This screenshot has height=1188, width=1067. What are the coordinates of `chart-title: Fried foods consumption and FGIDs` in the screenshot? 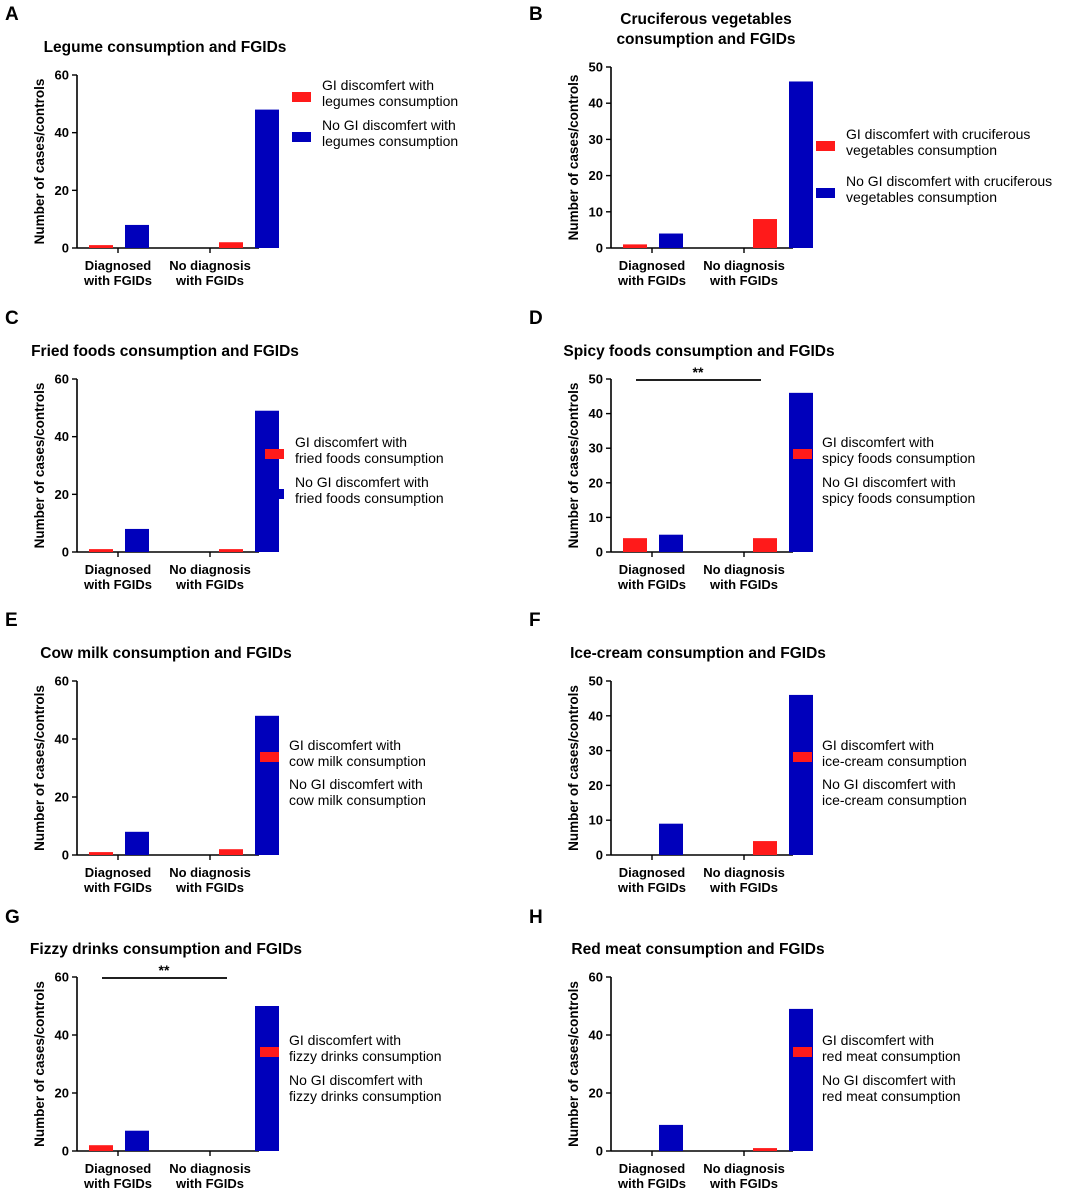 It's located at (165, 351).